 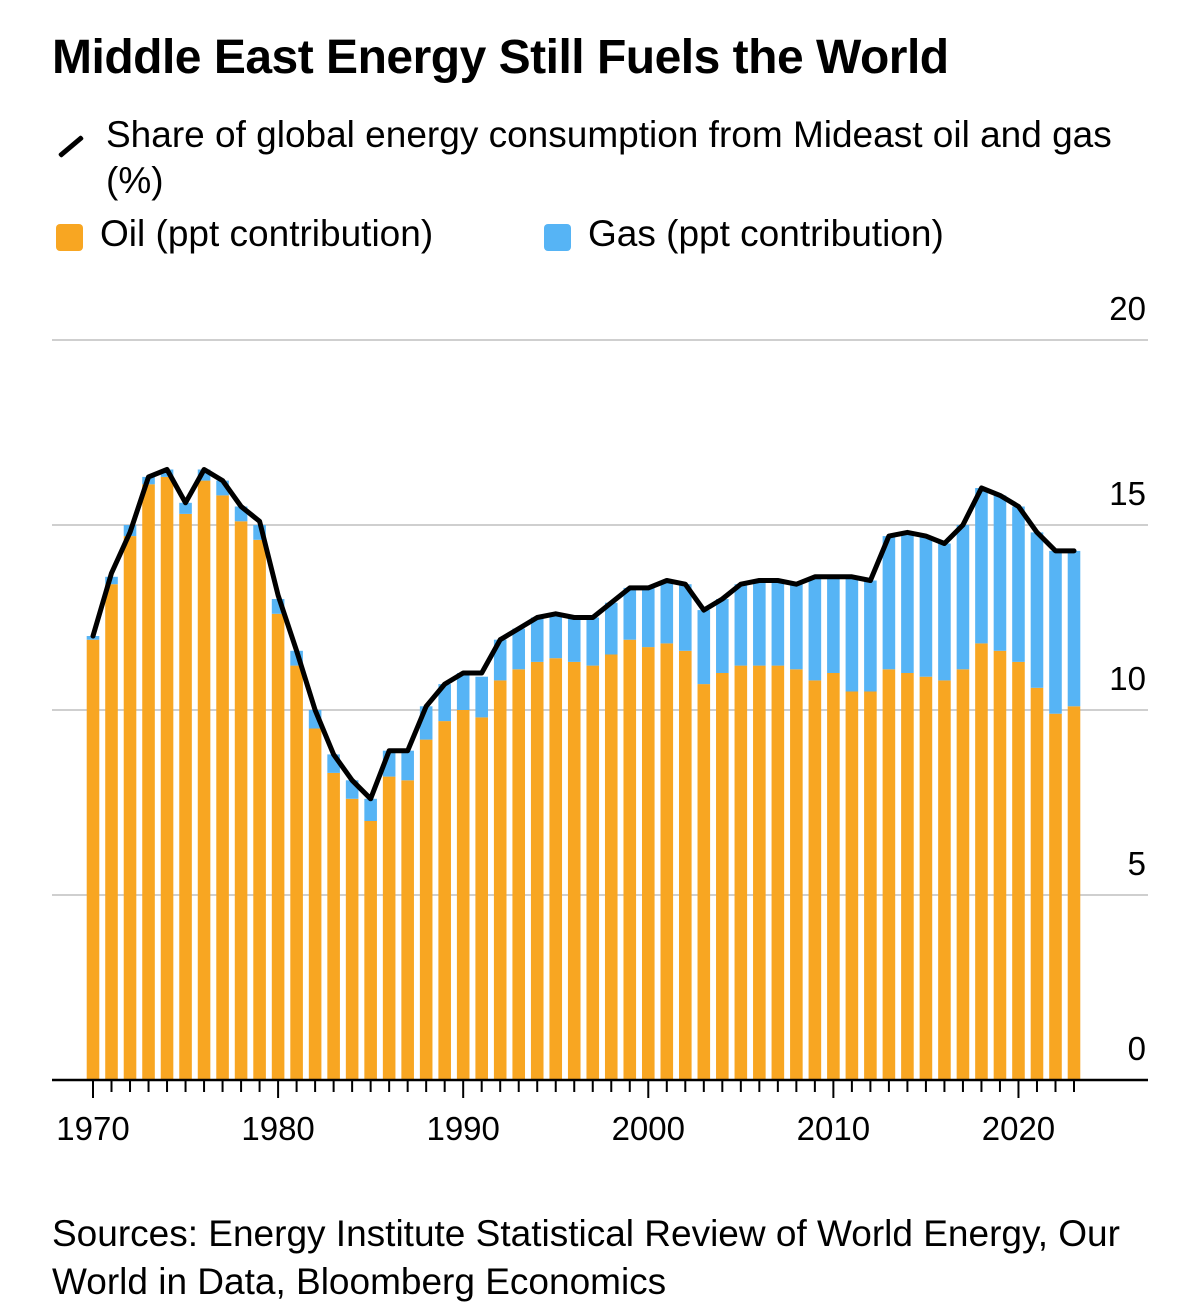 I want to click on bar-gas-1997, so click(x=593, y=641).